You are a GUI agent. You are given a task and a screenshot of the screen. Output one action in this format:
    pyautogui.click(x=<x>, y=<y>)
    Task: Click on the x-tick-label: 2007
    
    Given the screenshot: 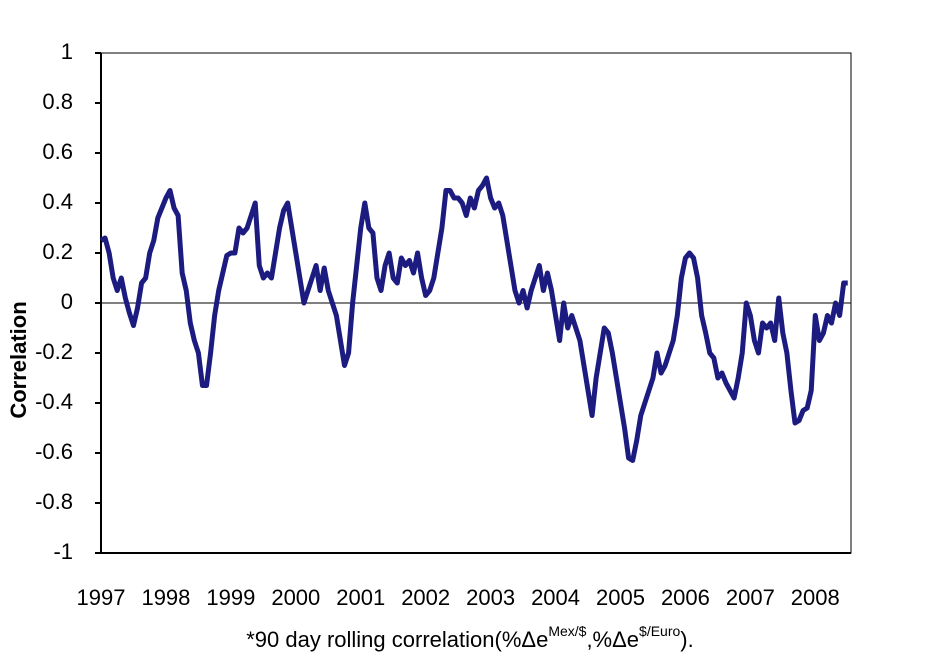 What is the action you would take?
    pyautogui.click(x=750, y=597)
    